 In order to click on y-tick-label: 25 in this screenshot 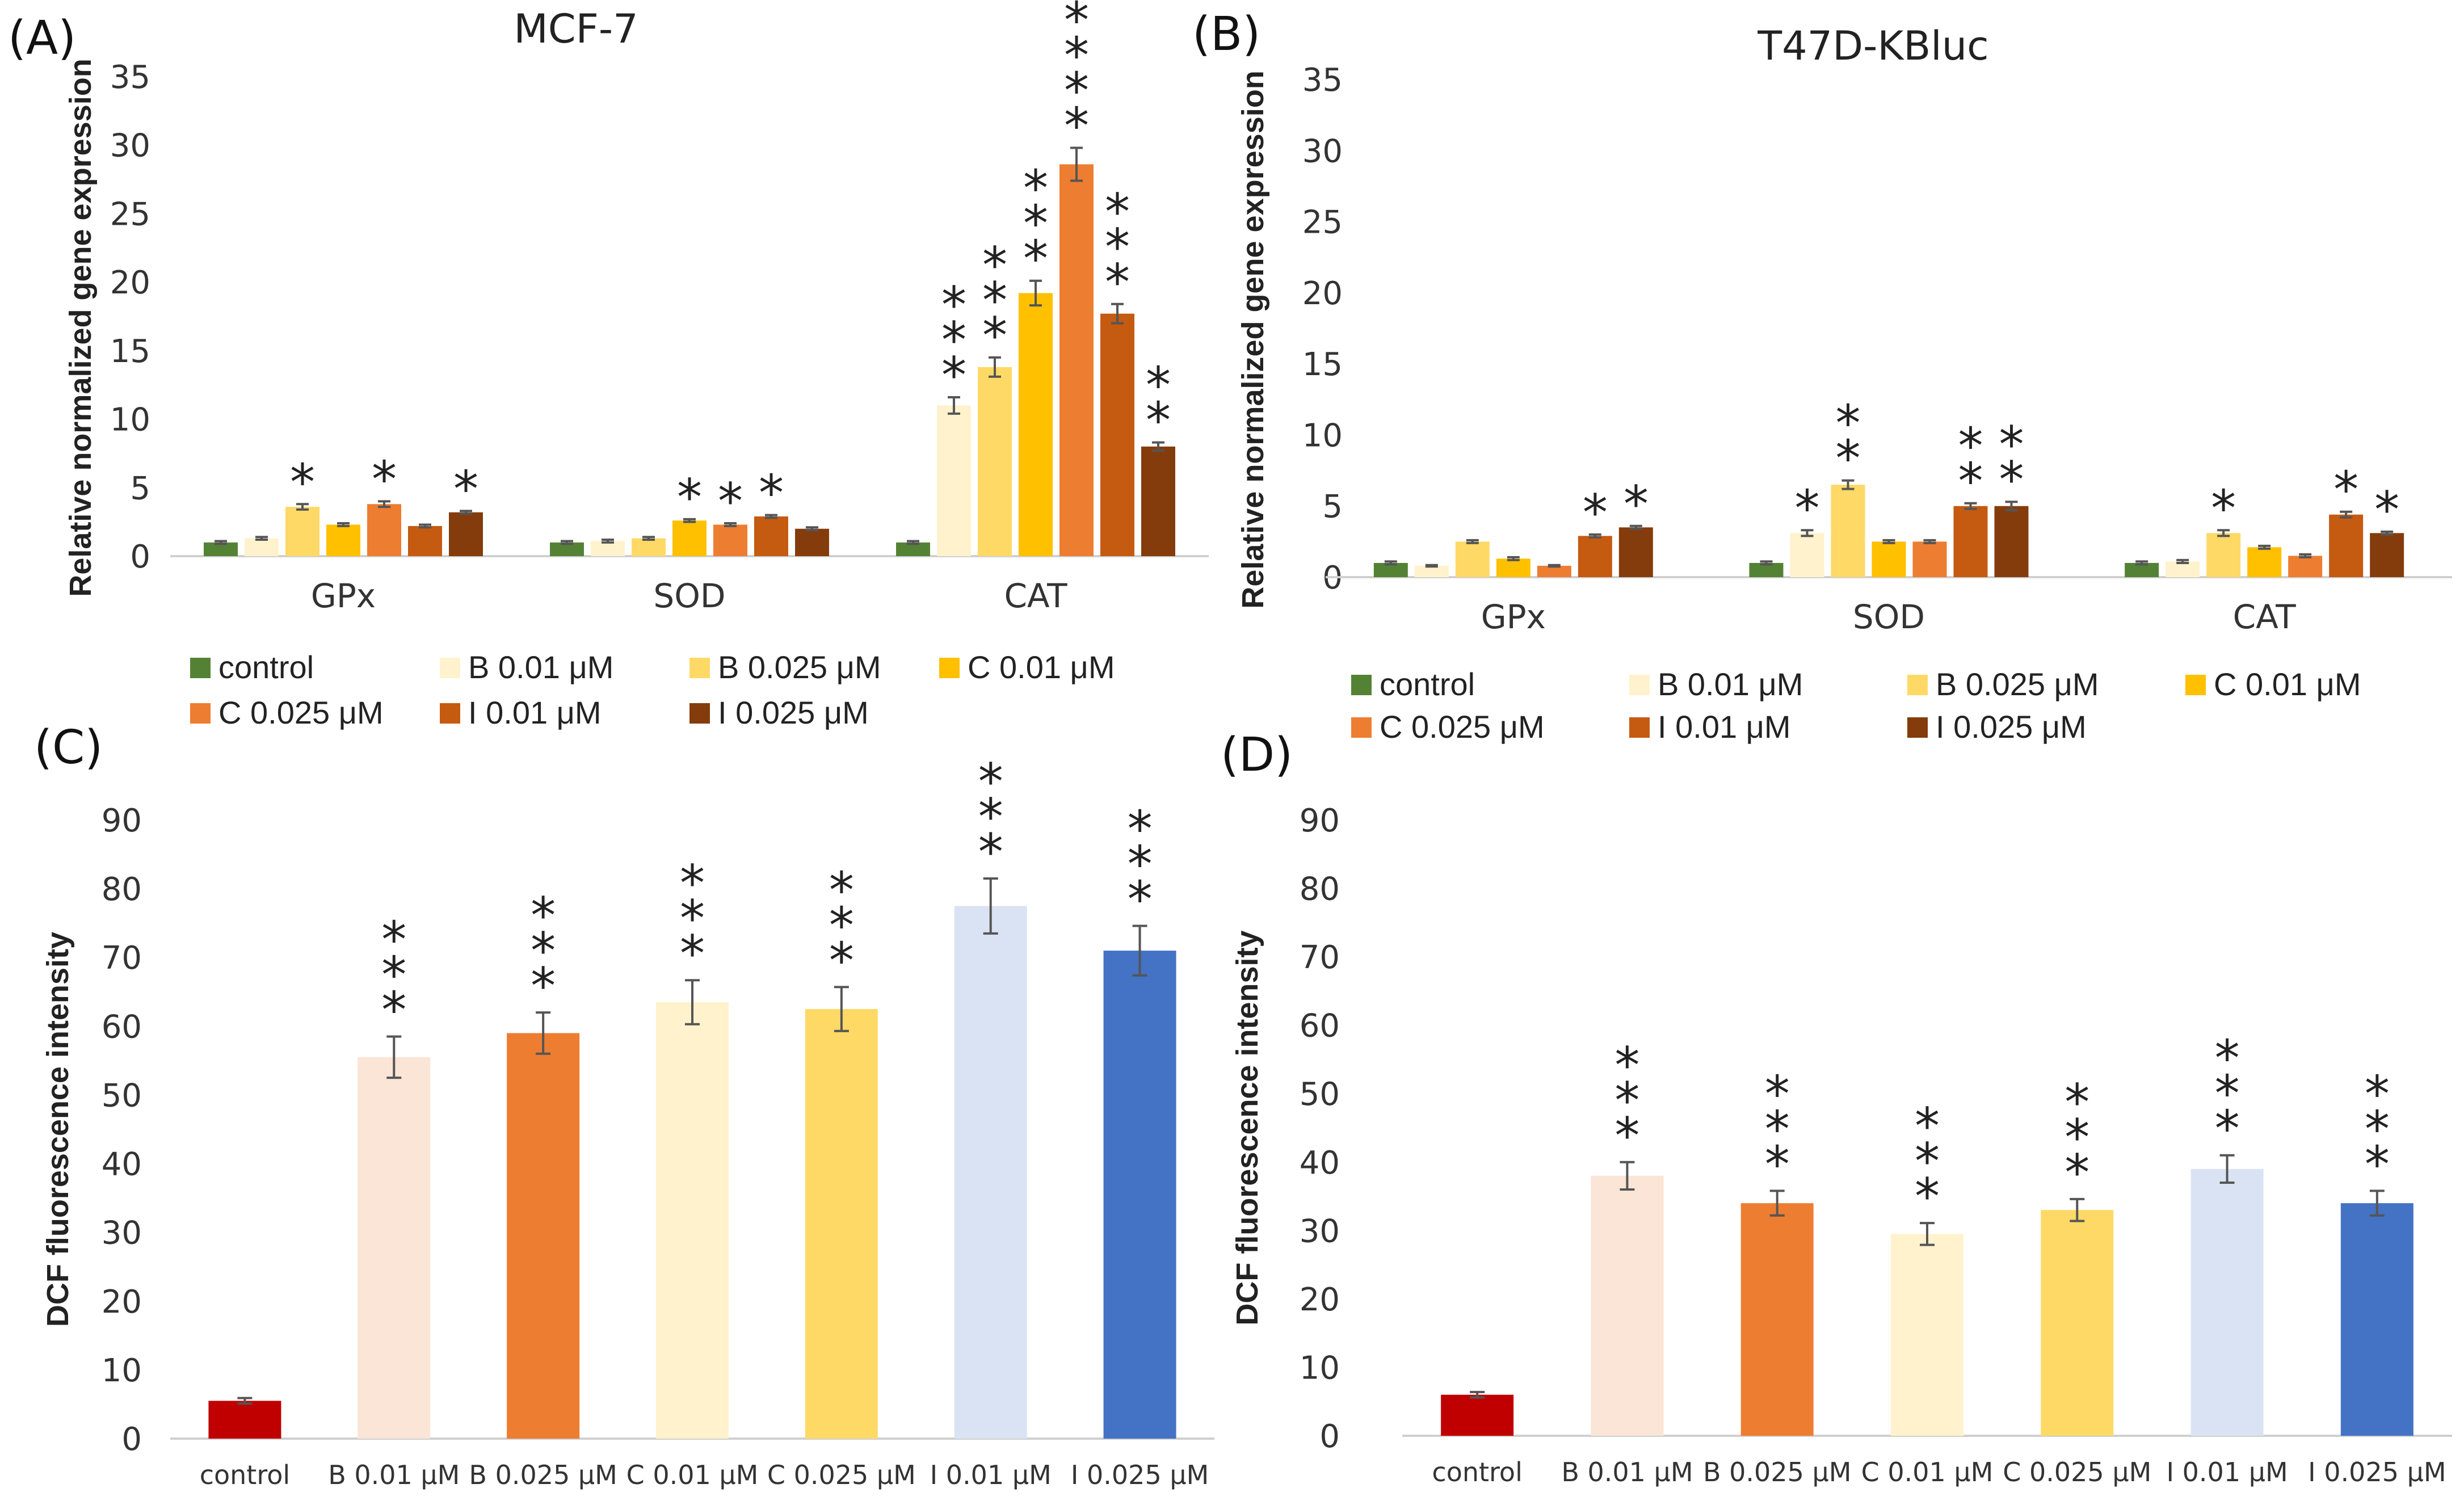, I will do `click(130, 214)`.